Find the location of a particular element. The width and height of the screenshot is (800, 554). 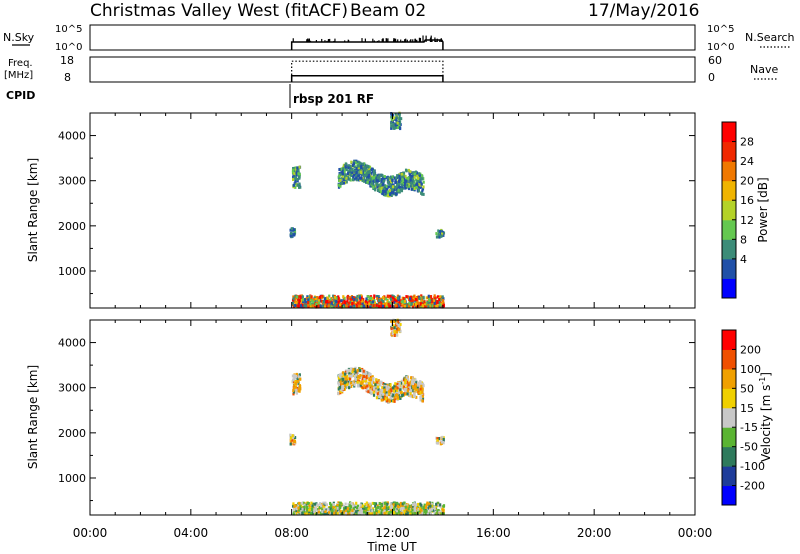

colorbar-tick-label: -100 is located at coordinates (752, 466).